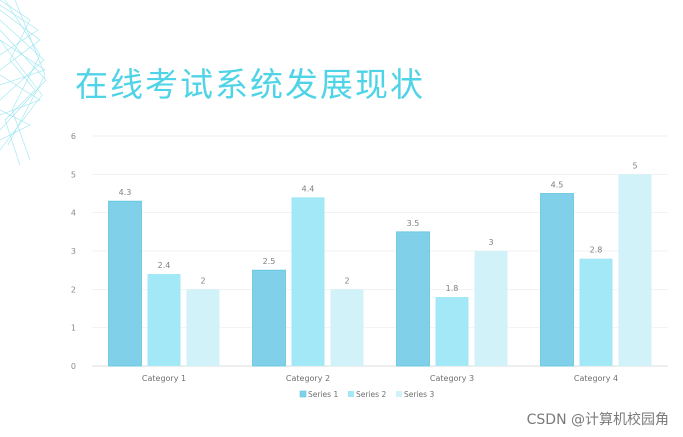 This screenshot has height=437, width=683. I want to click on y-tick-label: 0, so click(73, 366).